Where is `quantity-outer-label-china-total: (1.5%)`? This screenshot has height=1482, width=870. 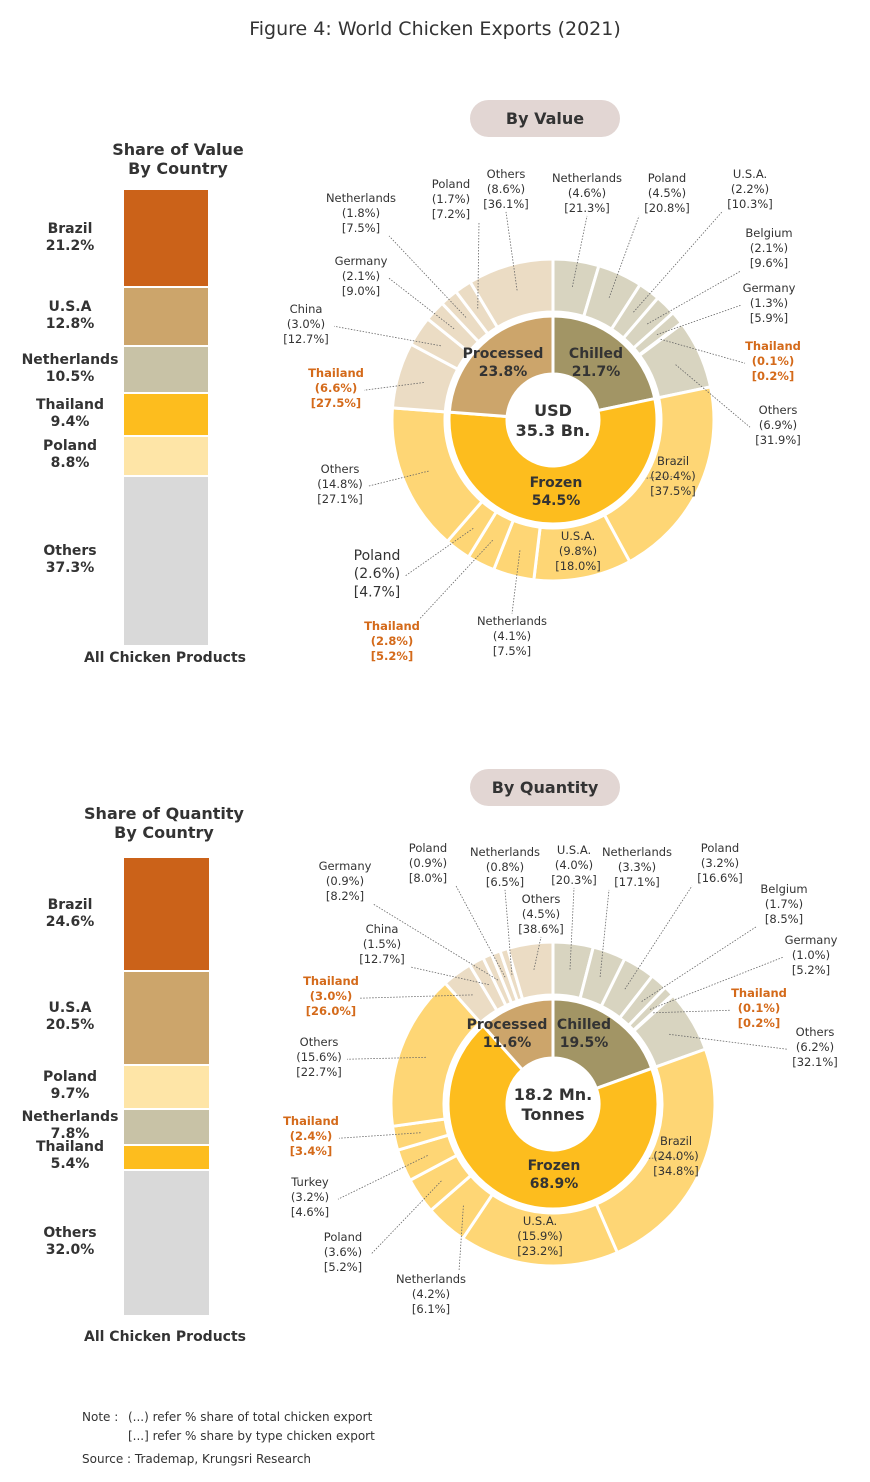
quantity-outer-label-china-total: (1.5%) is located at coordinates (382, 944).